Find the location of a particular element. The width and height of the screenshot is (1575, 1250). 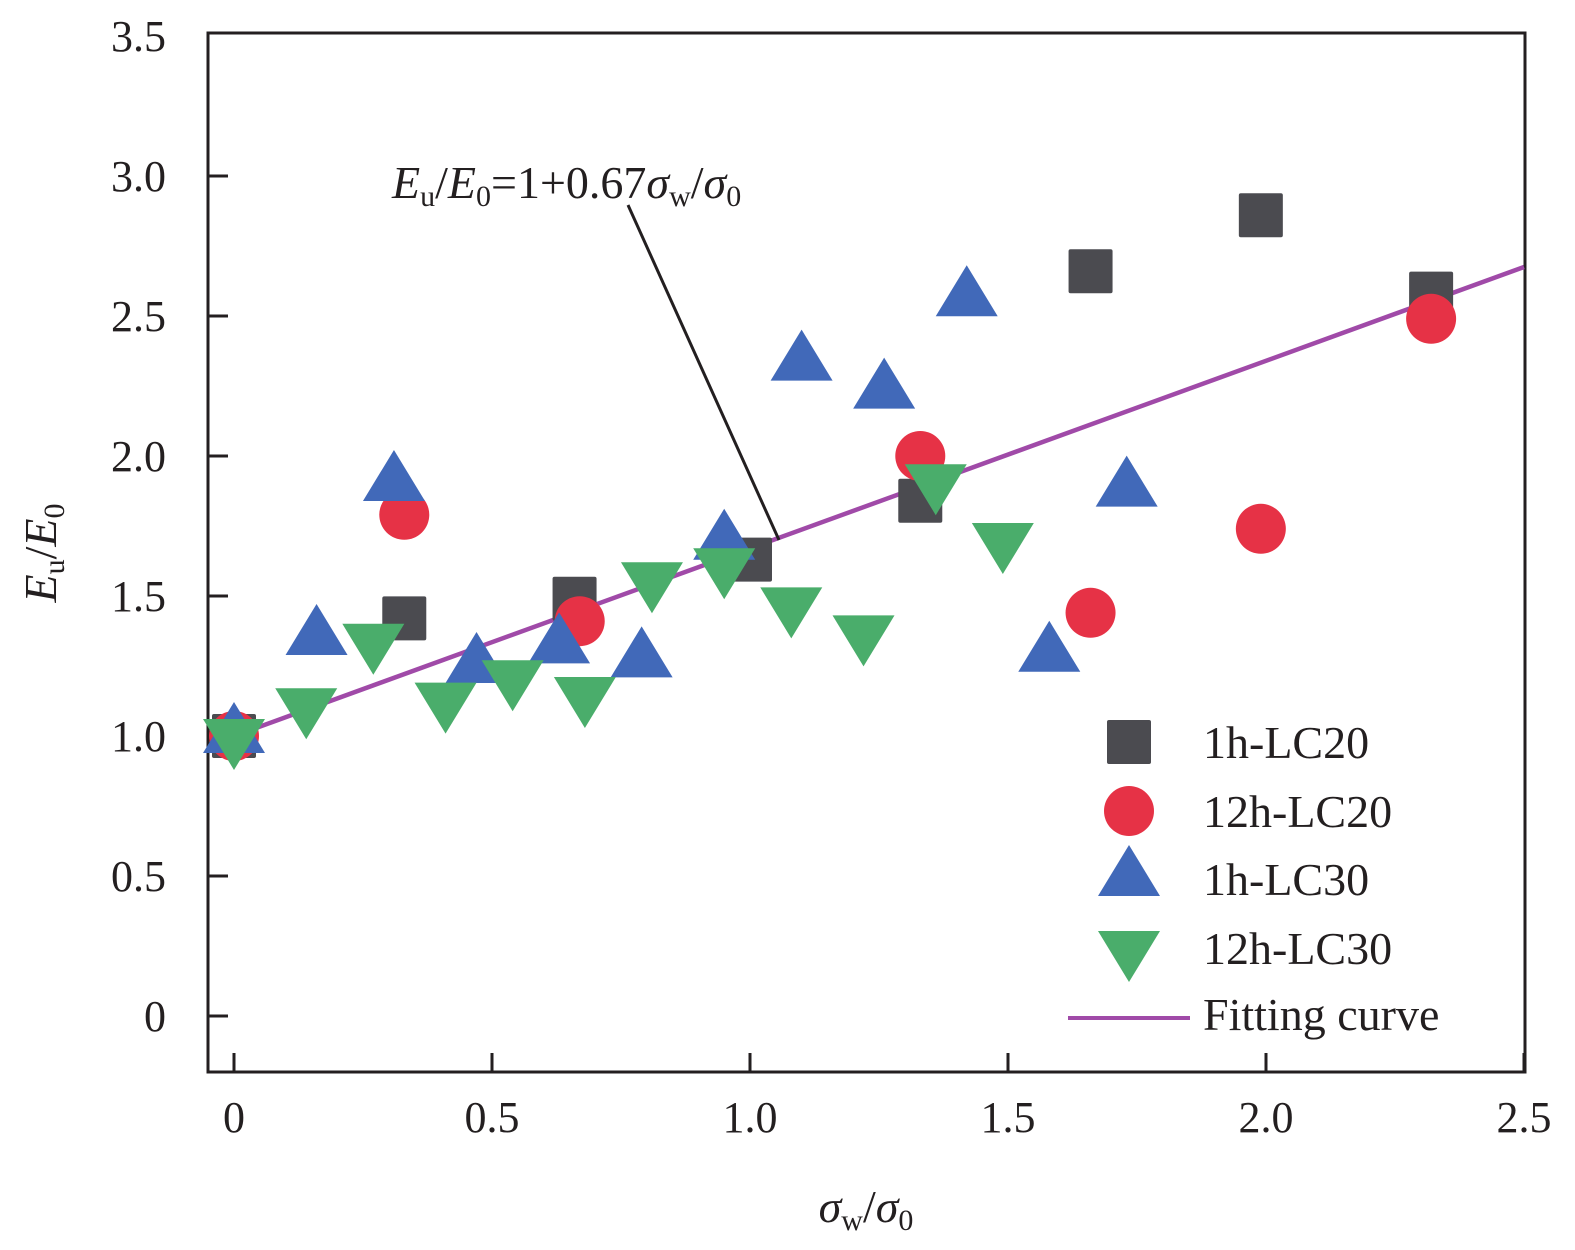

x-title-sub-w: w is located at coordinates (852, 1220).